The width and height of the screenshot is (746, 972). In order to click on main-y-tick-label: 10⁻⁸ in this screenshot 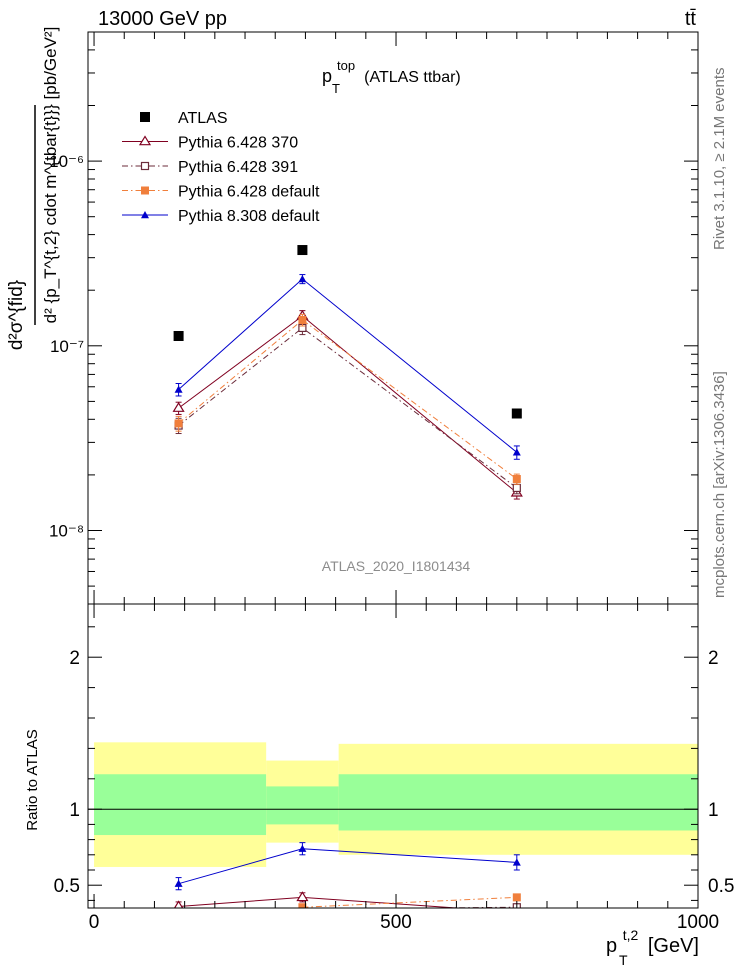, I will do `click(66, 531)`.